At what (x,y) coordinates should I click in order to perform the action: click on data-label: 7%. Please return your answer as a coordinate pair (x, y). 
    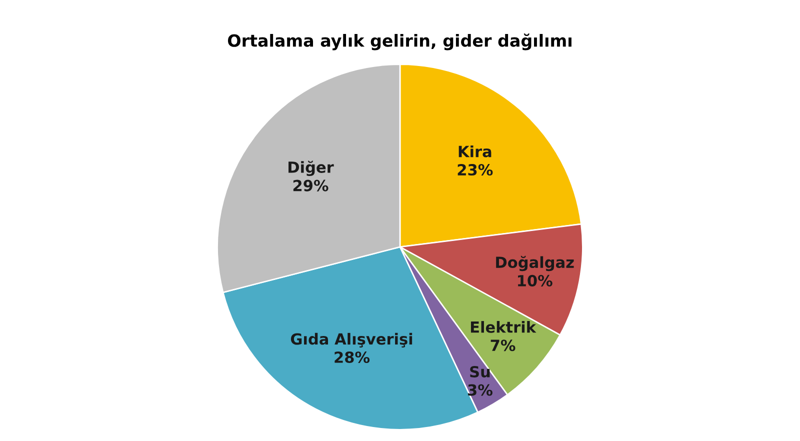
    Looking at the image, I should click on (503, 346).